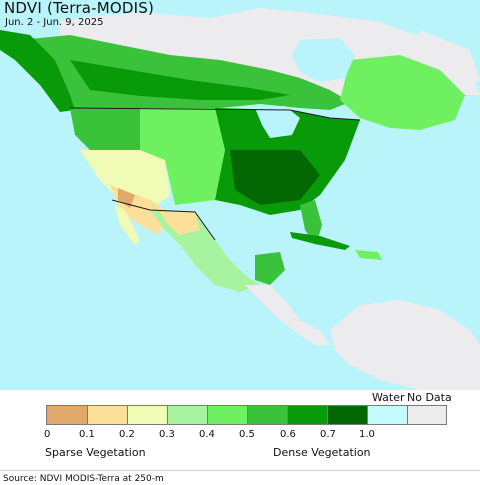  I want to click on great-lakes, so click(277, 122).